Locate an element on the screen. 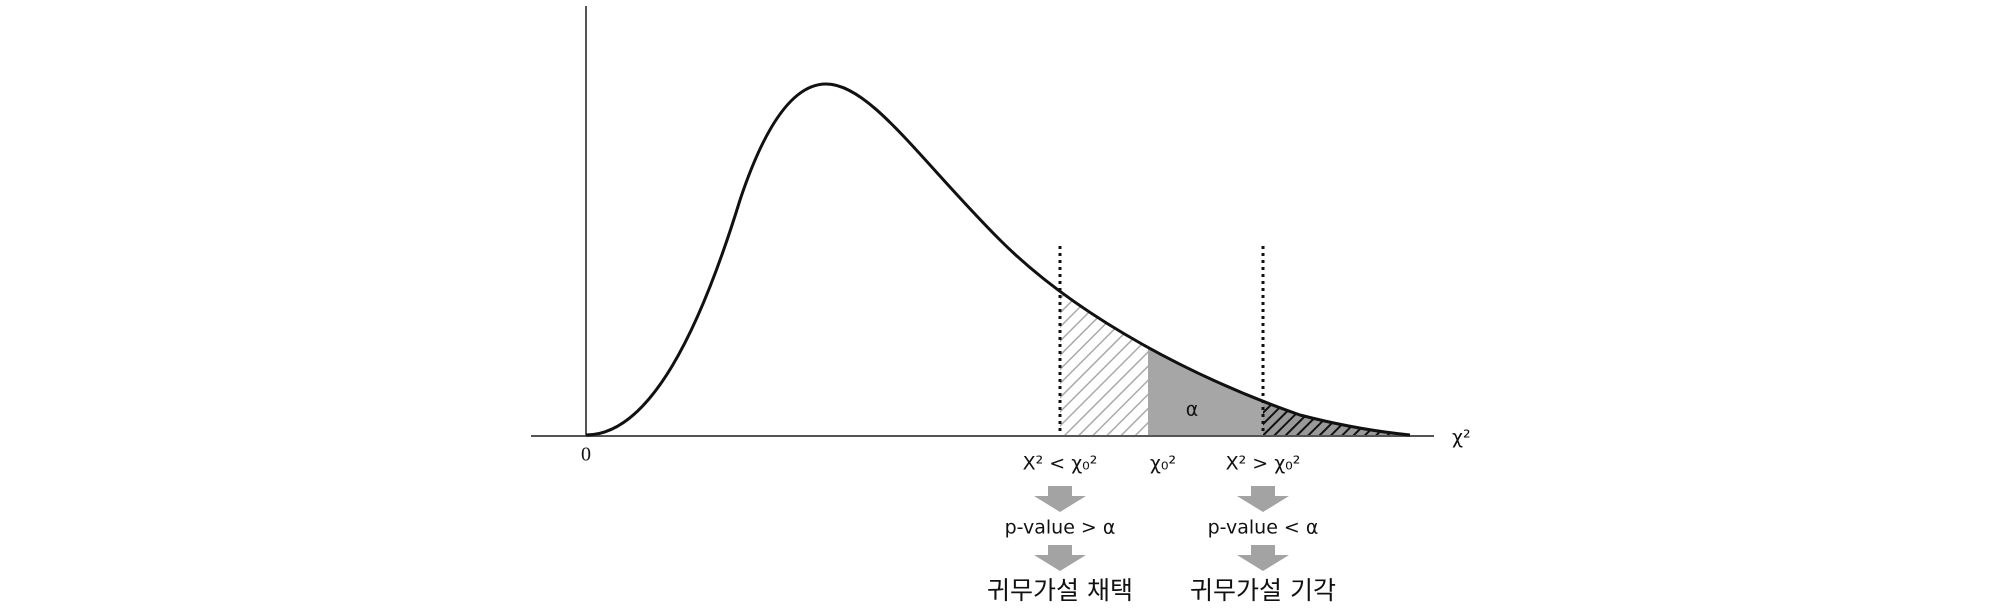  origin-label: 0 is located at coordinates (586, 455).